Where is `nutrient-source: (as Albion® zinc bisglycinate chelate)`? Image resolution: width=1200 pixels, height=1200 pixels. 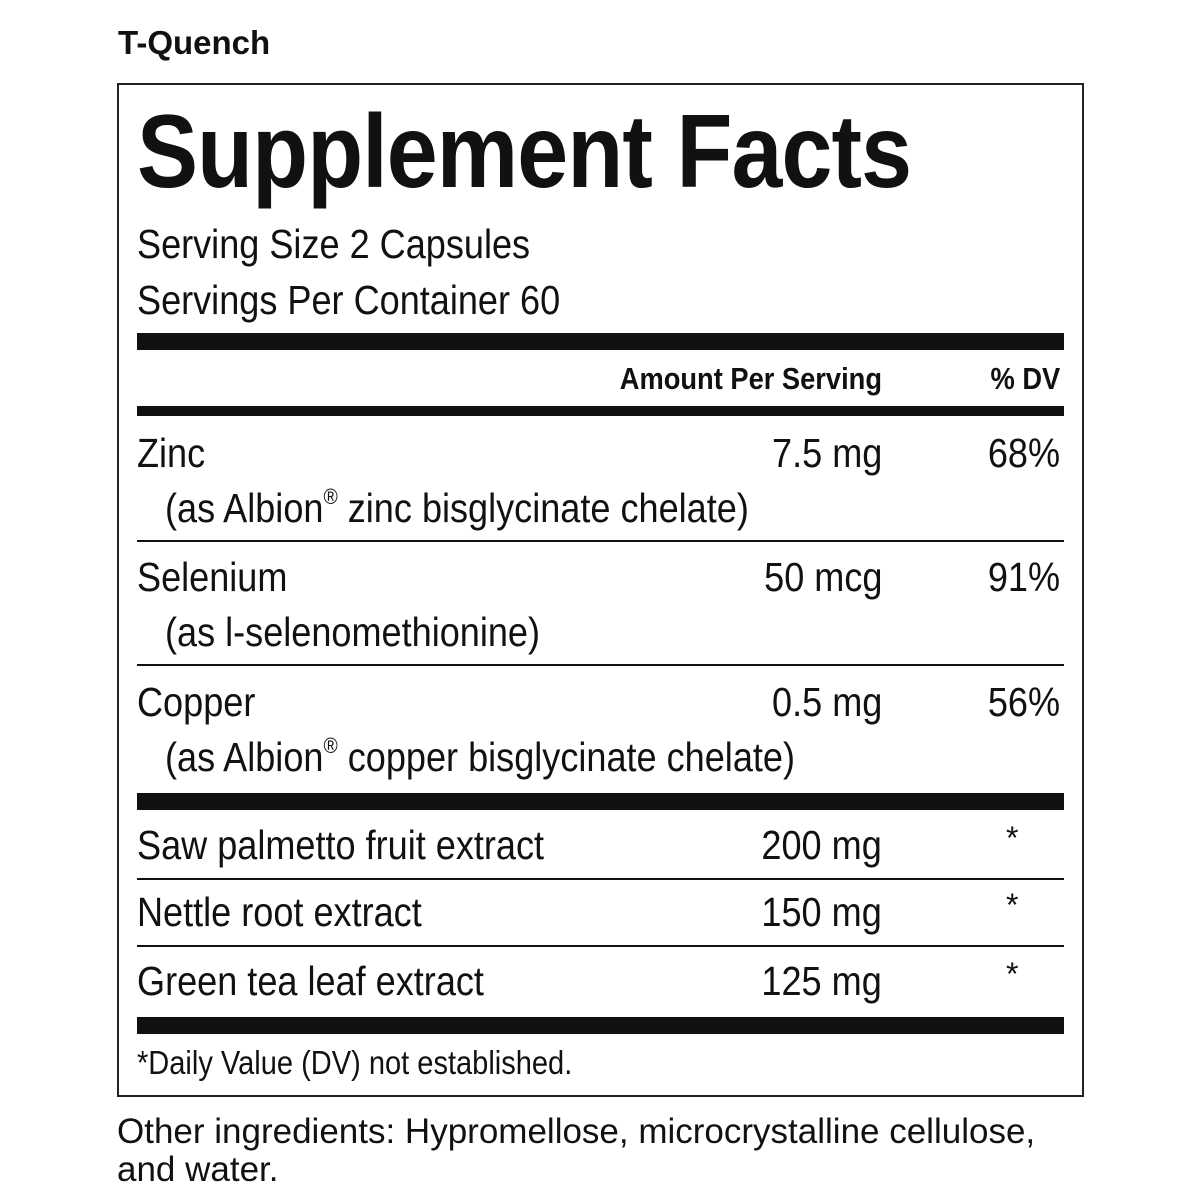
nutrient-source: (as Albion® zinc bisglycinate chelate) is located at coordinates (457, 507).